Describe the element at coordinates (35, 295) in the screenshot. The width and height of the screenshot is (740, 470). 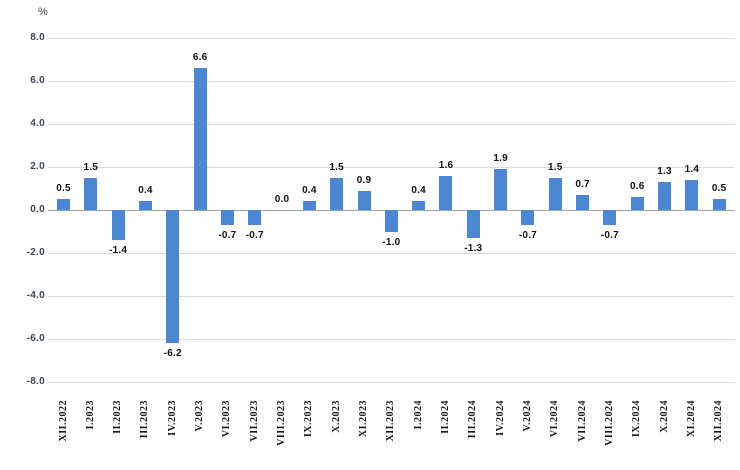
I see `y-axis-tick-label: -4.0` at that location.